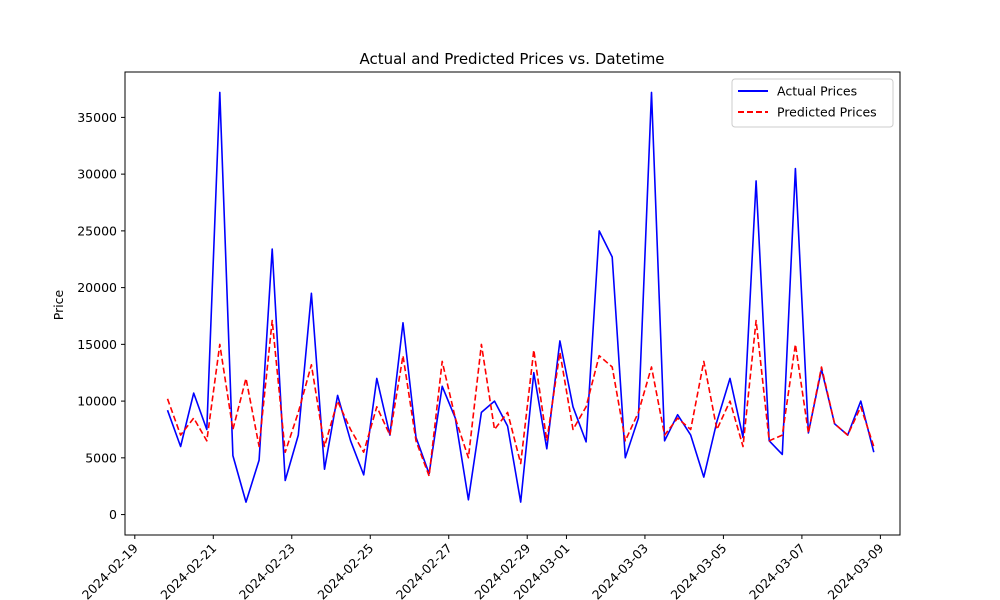 The width and height of the screenshot is (1000, 600). What do you see at coordinates (101, 316) in the screenshot?
I see `y-axis: 0 5000 10000 15000 20000 25000 30000 35000` at bounding box center [101, 316].